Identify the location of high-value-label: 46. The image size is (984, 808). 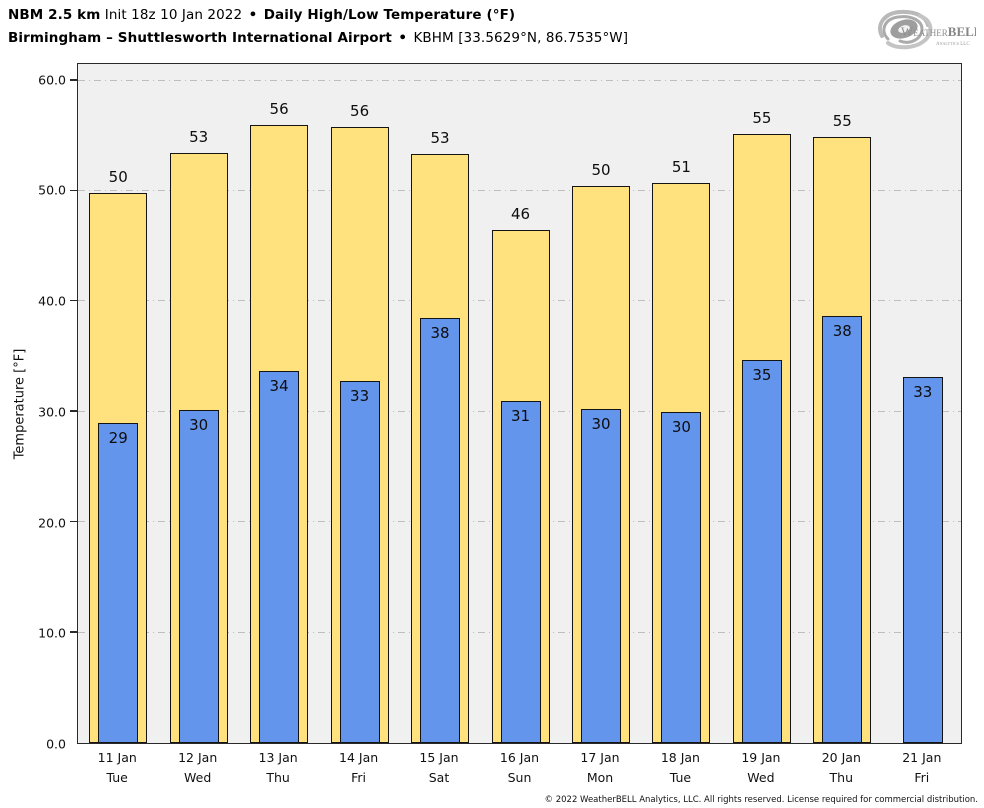
(520, 214).